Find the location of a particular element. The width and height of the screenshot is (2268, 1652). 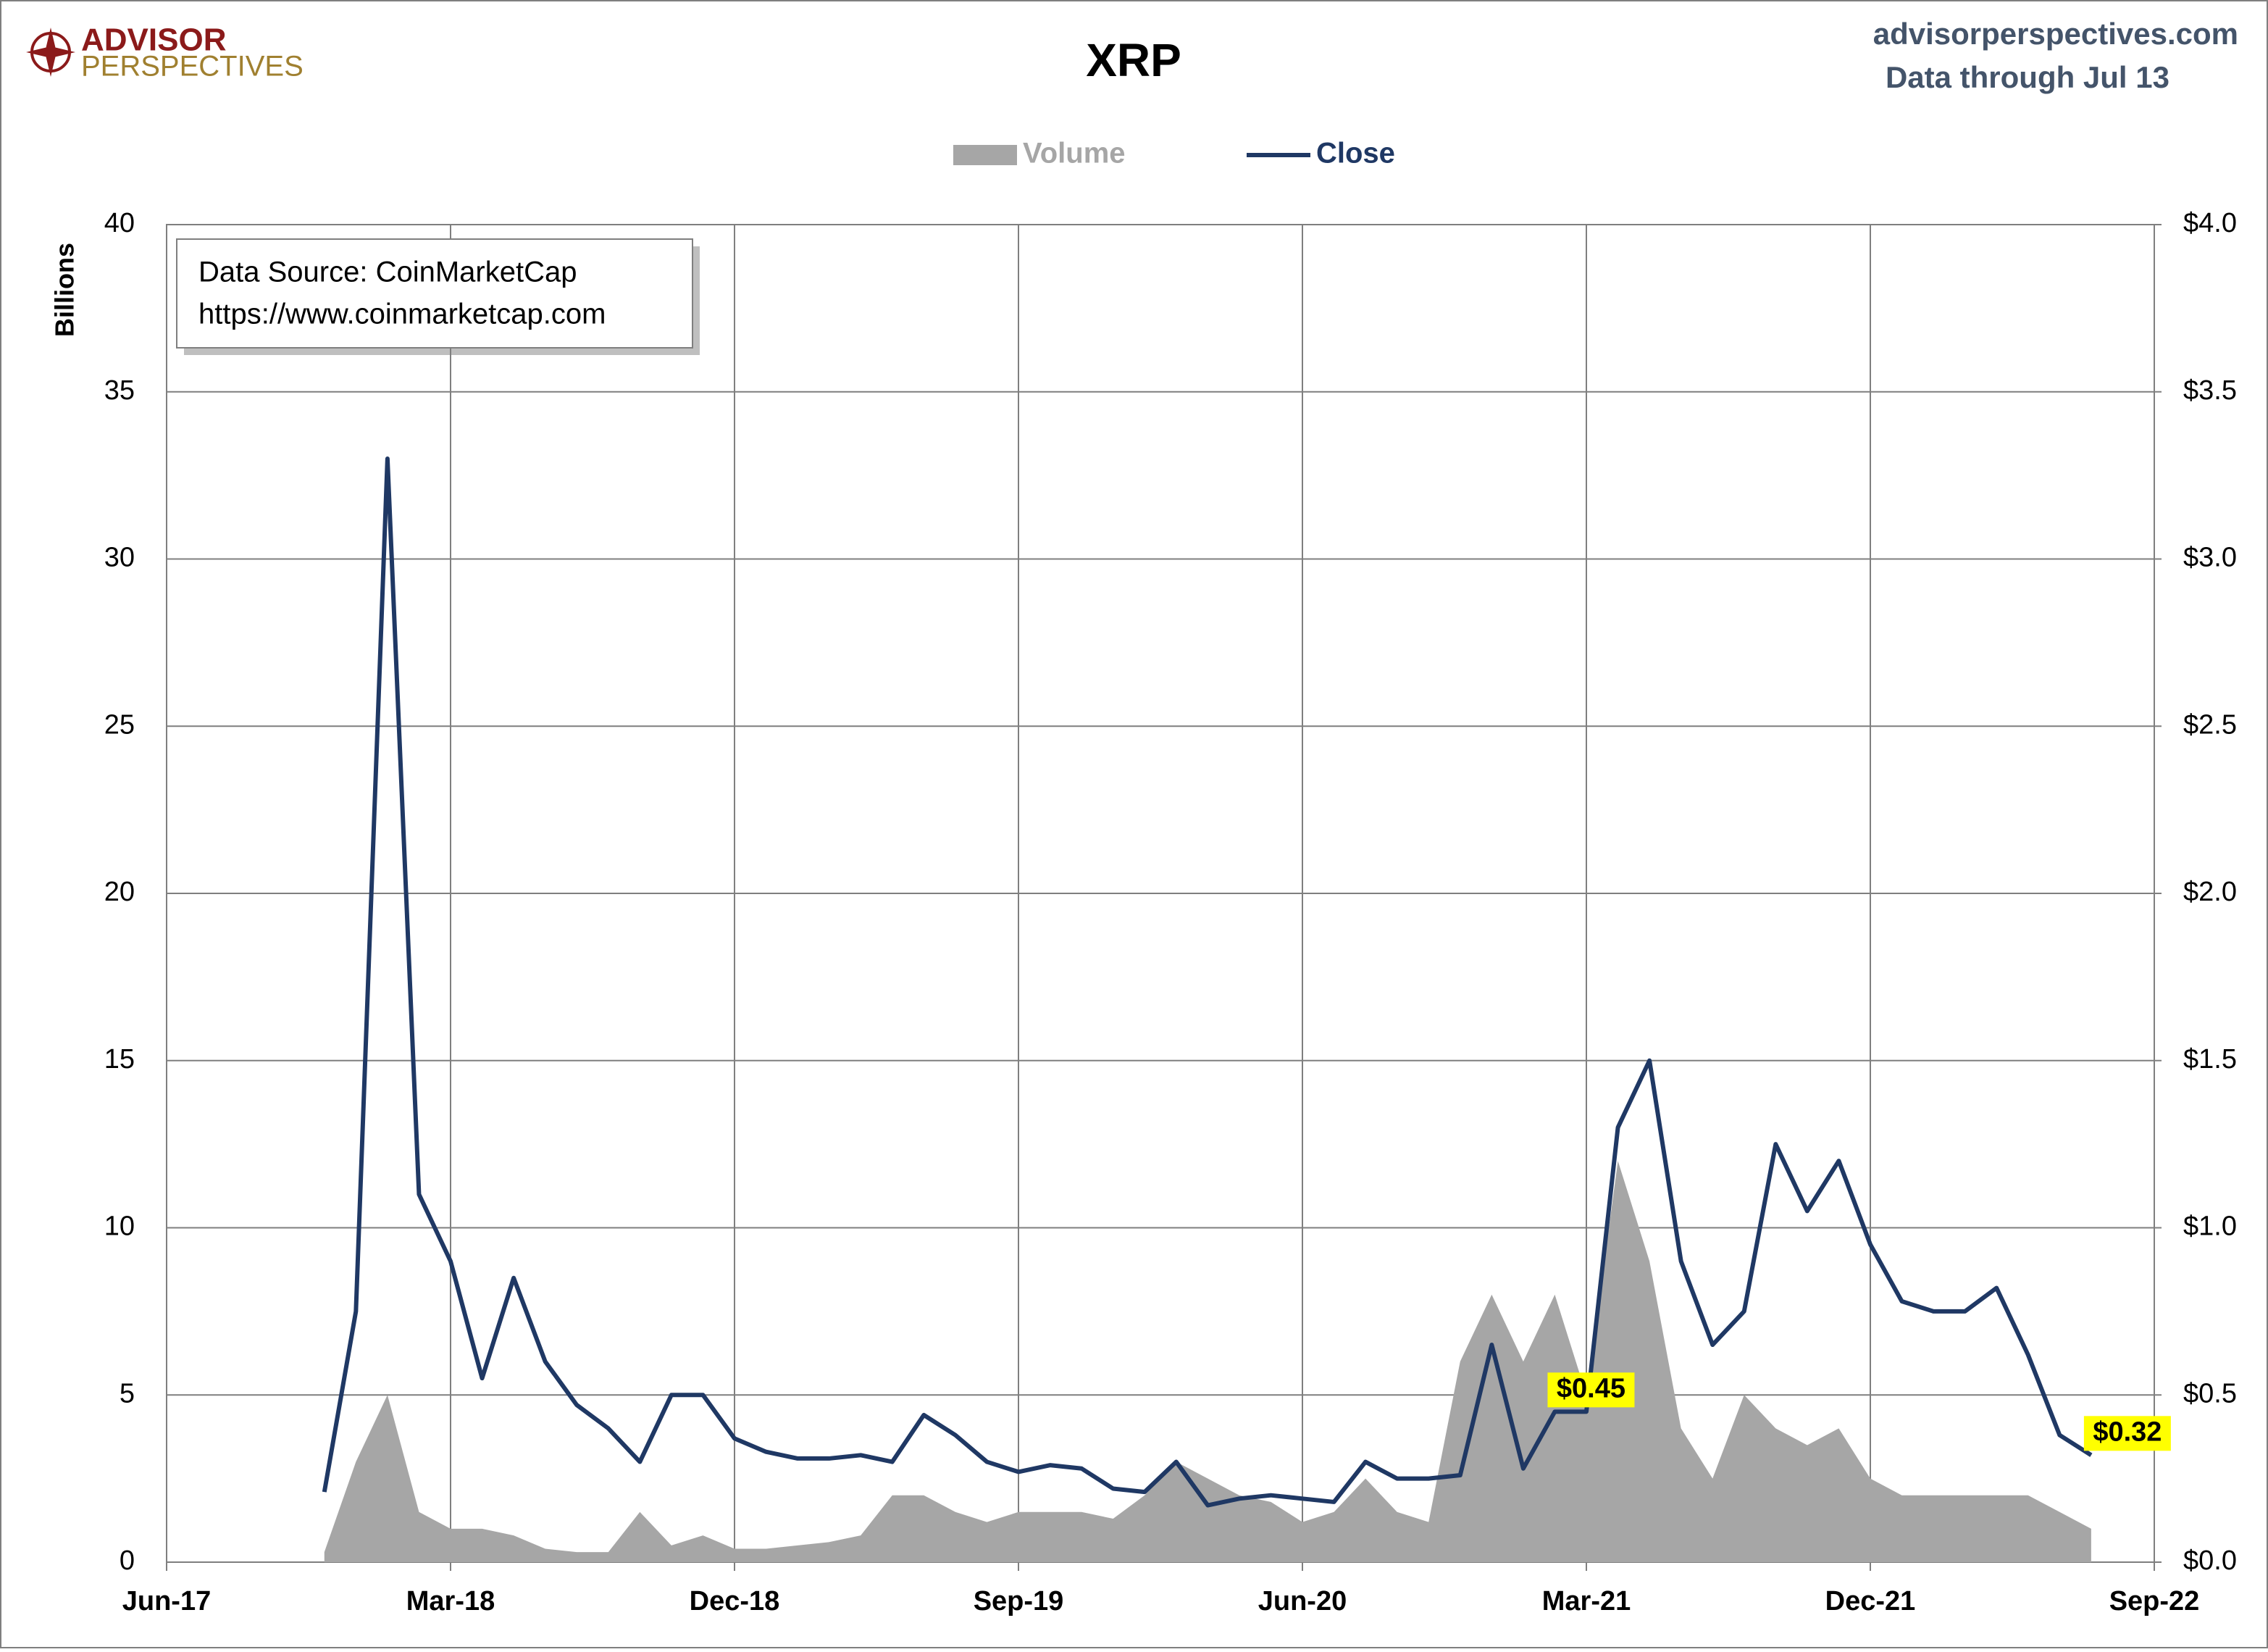

value-label: $0.32 is located at coordinates (2128, 1432).